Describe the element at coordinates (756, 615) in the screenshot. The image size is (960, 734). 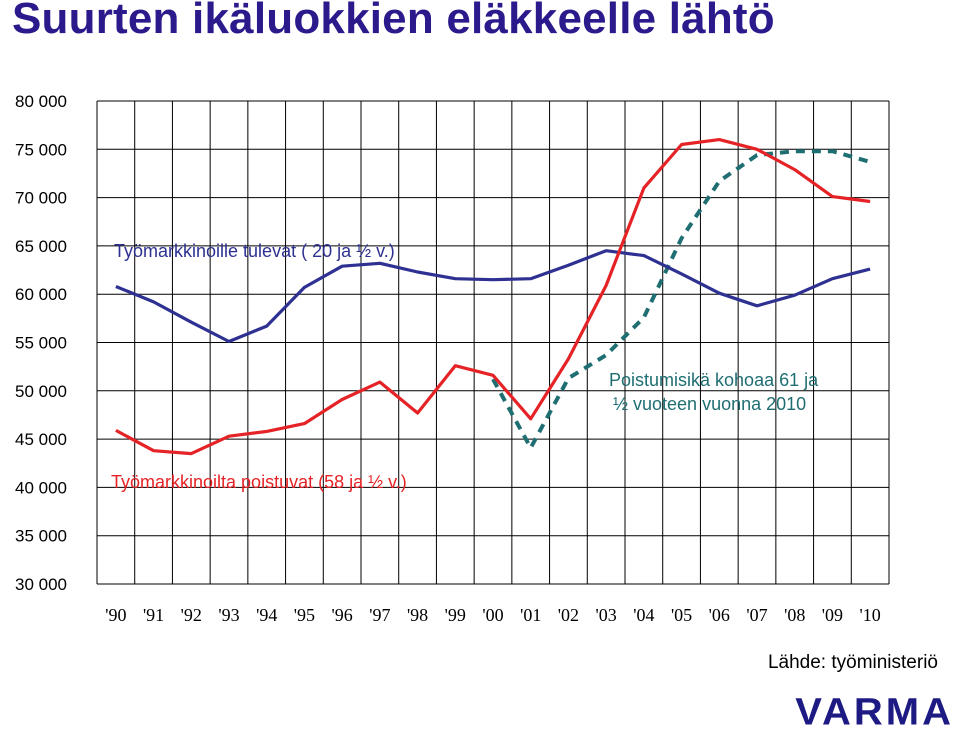
I see `x-tick-label: '07` at that location.